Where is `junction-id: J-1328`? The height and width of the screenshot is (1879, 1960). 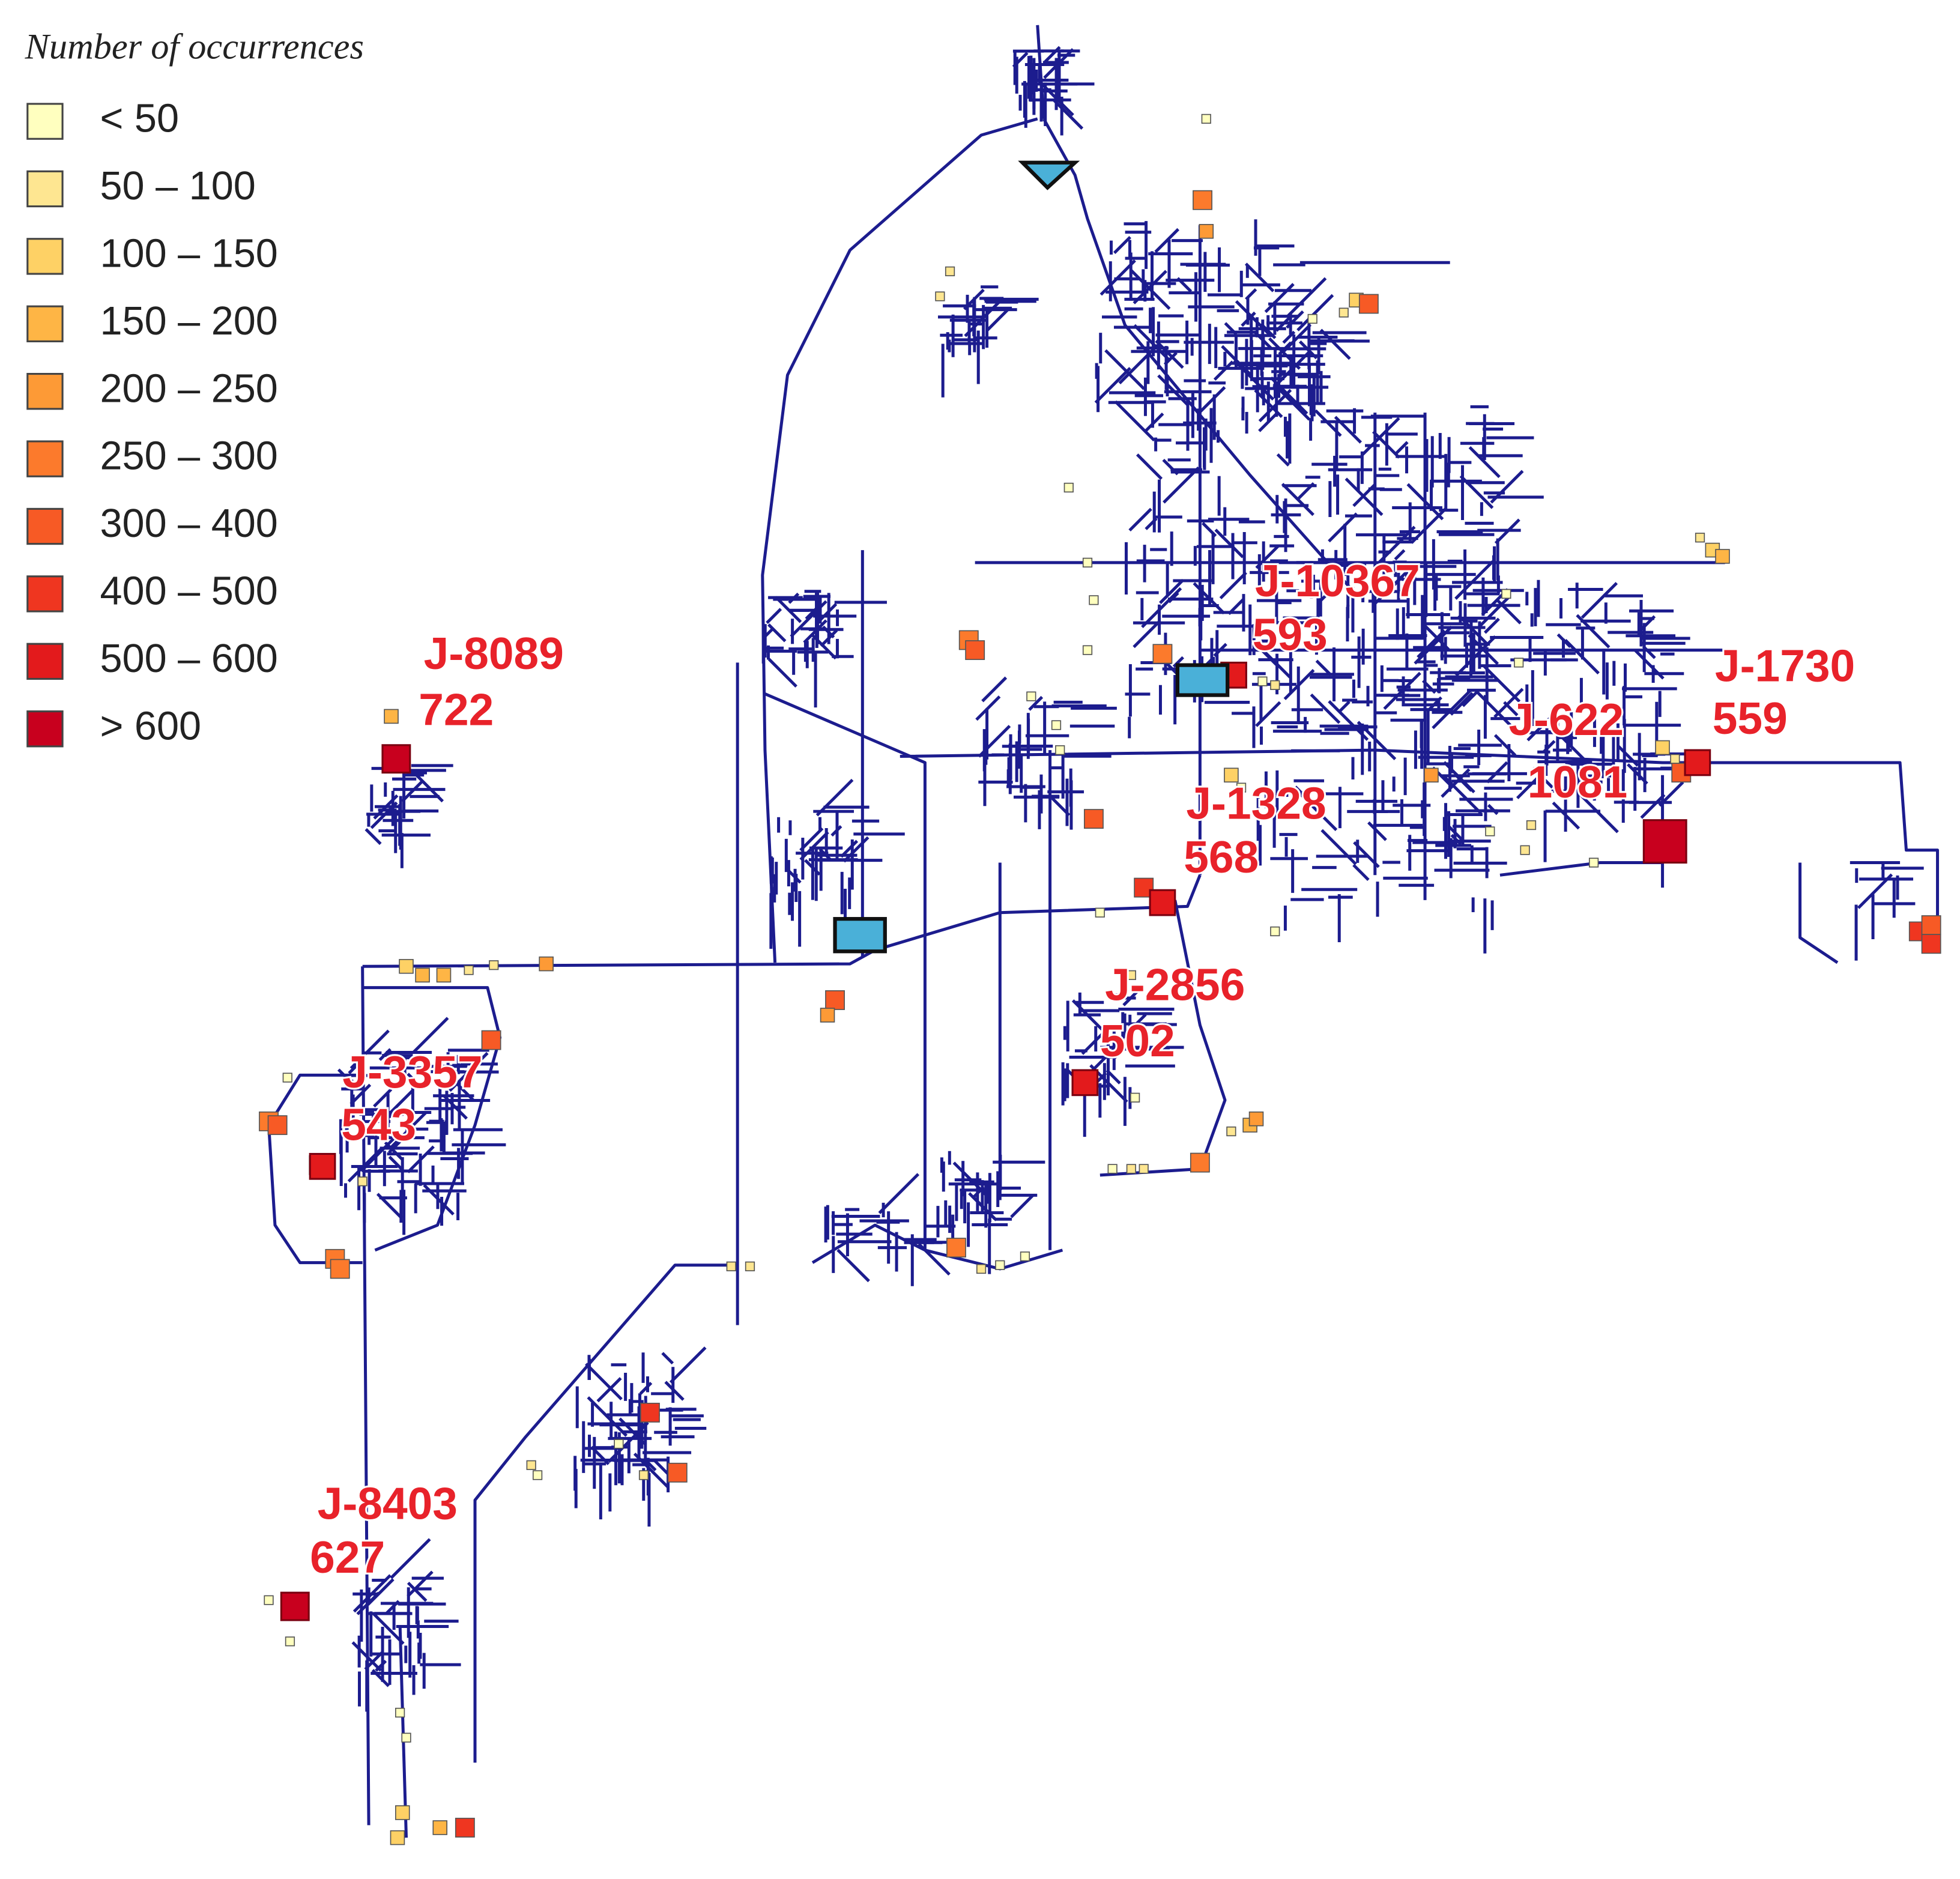
junction-id: J-1328 is located at coordinates (1256, 803).